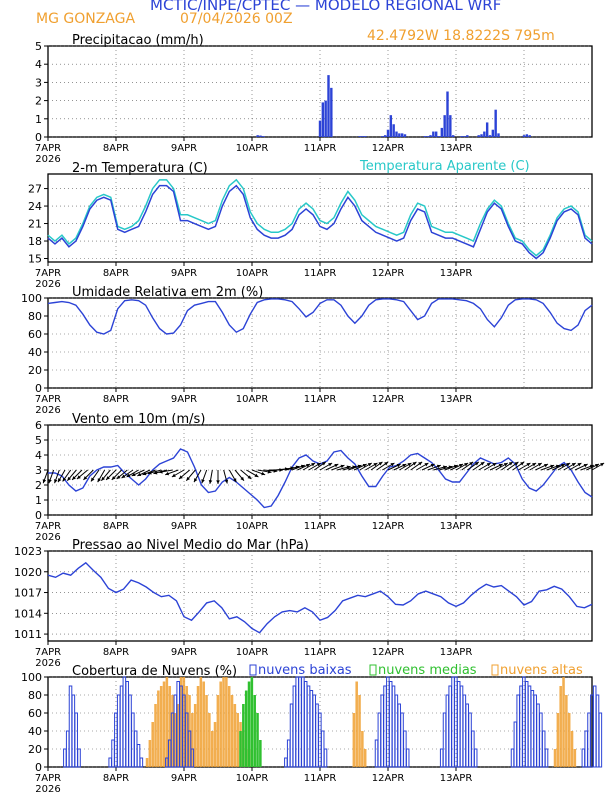 The width and height of the screenshot is (612, 792). What do you see at coordinates (184, 399) in the screenshot?
I see `rh-xtick-label: 9APR` at bounding box center [184, 399].